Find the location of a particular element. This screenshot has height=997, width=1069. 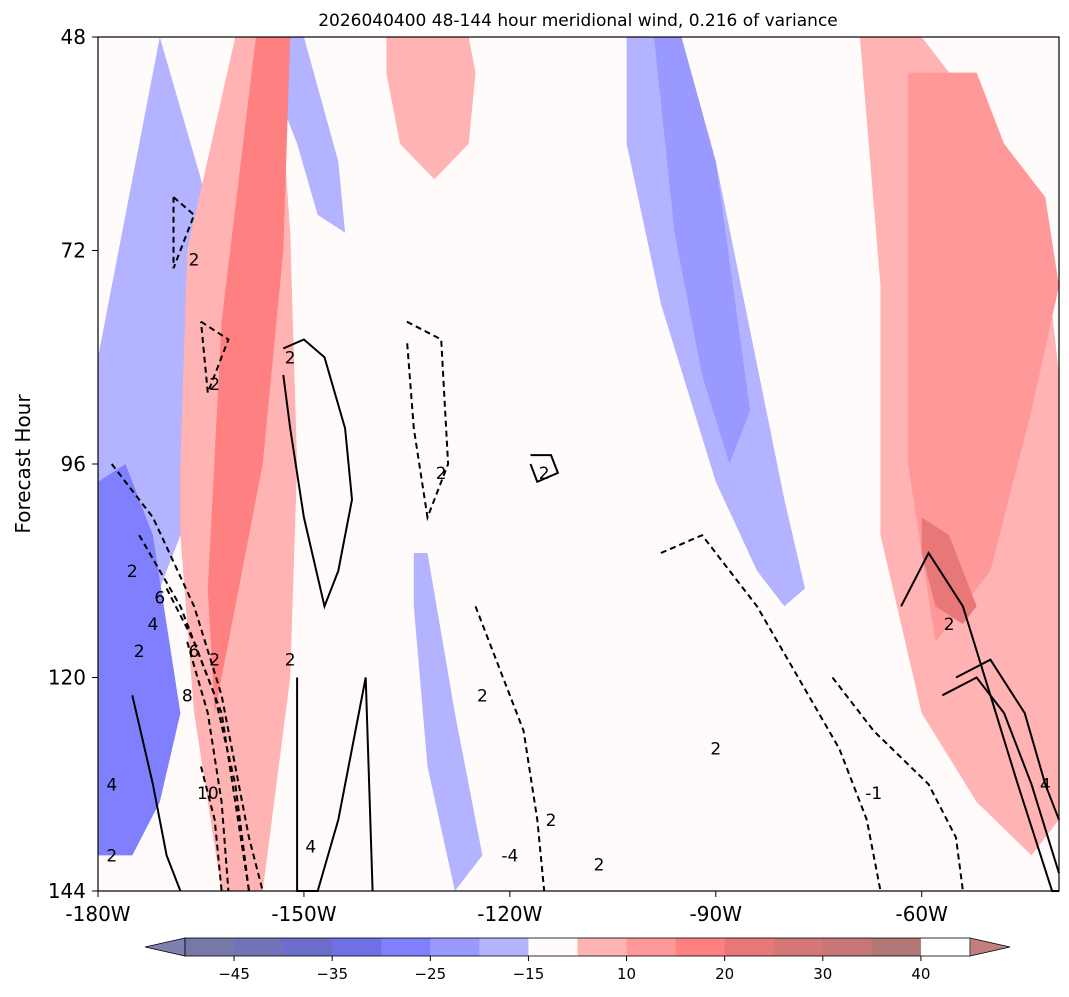

colorbar-tick-label: 40 is located at coordinates (920, 974).